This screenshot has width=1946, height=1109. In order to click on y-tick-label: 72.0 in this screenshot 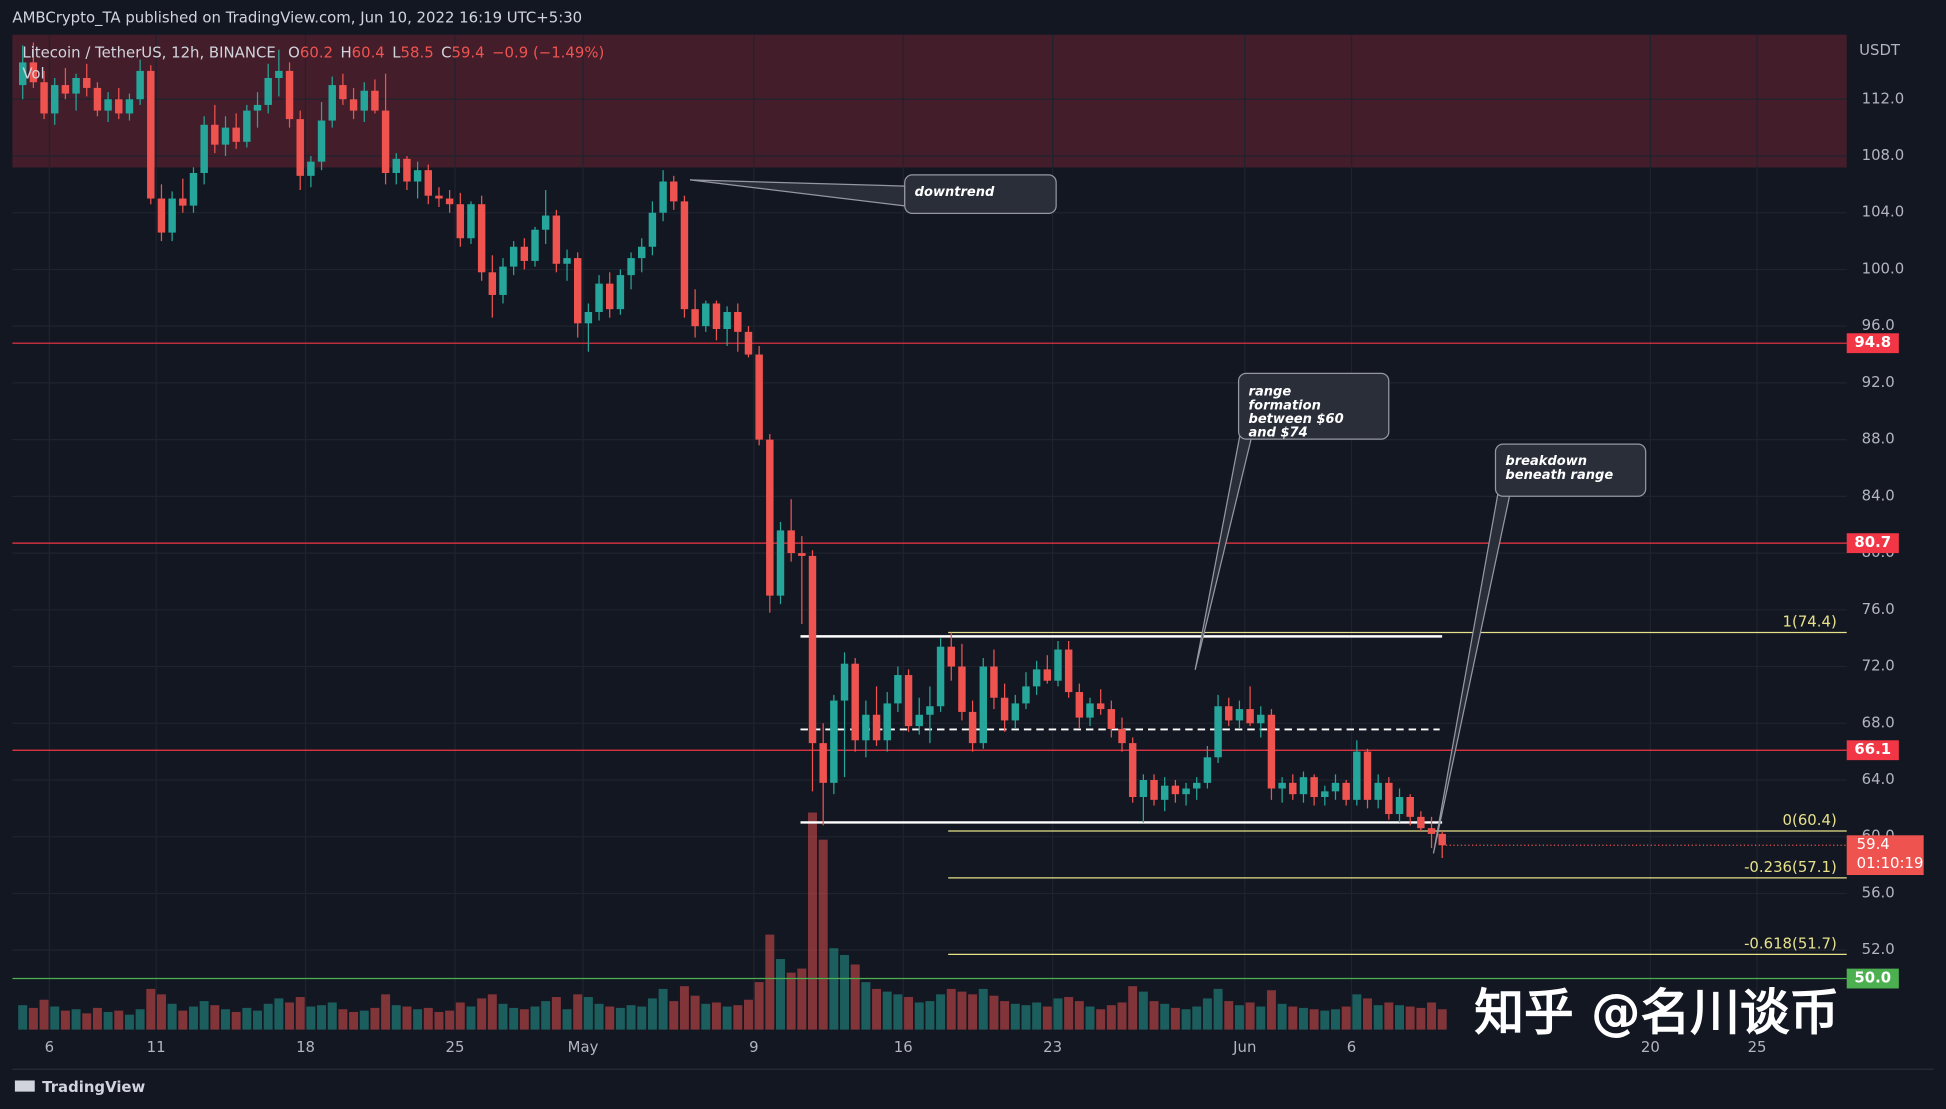, I will do `click(1878, 666)`.